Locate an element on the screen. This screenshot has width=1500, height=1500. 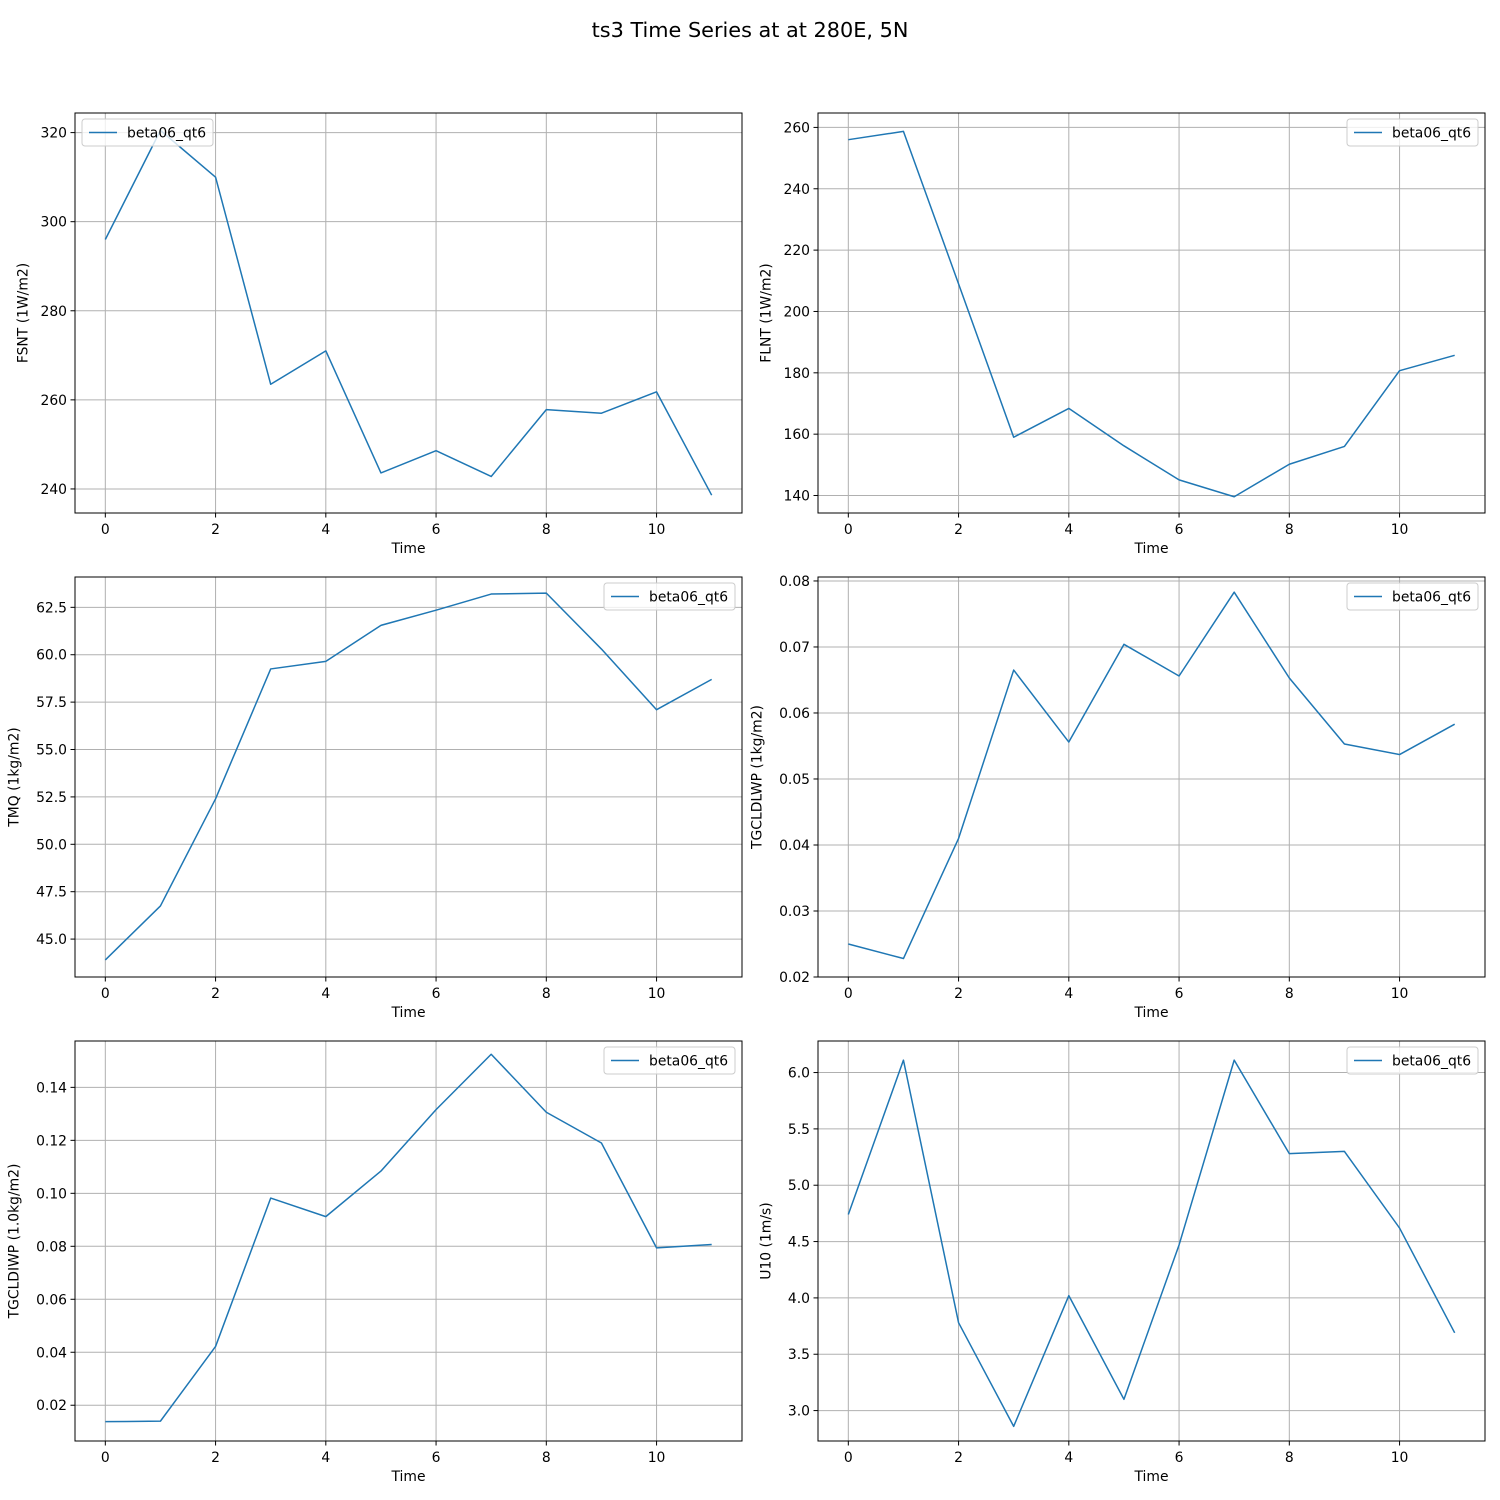
y-tick-label: 180 is located at coordinates (796, 374).